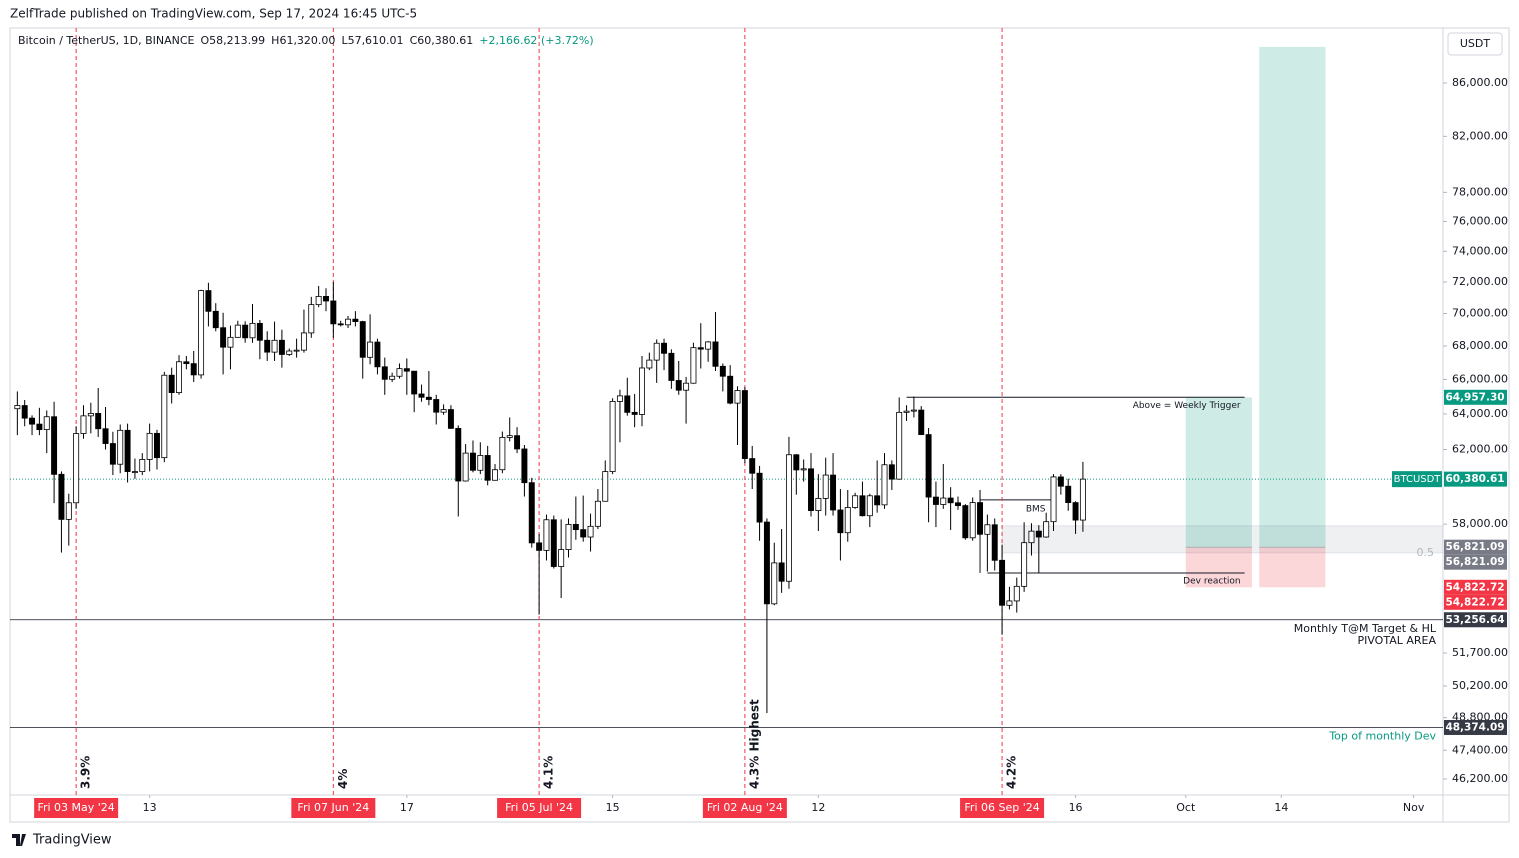  I want to click on x-tick-label: Nov, so click(1414, 807).